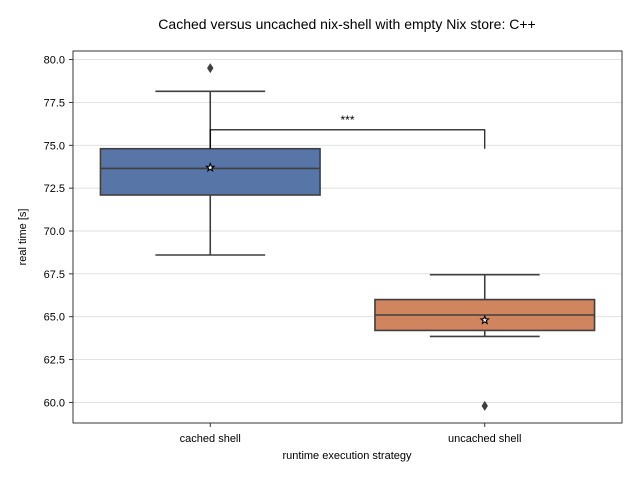 The height and width of the screenshot is (480, 640). I want to click on y-tick-label: 65.0, so click(54, 318).